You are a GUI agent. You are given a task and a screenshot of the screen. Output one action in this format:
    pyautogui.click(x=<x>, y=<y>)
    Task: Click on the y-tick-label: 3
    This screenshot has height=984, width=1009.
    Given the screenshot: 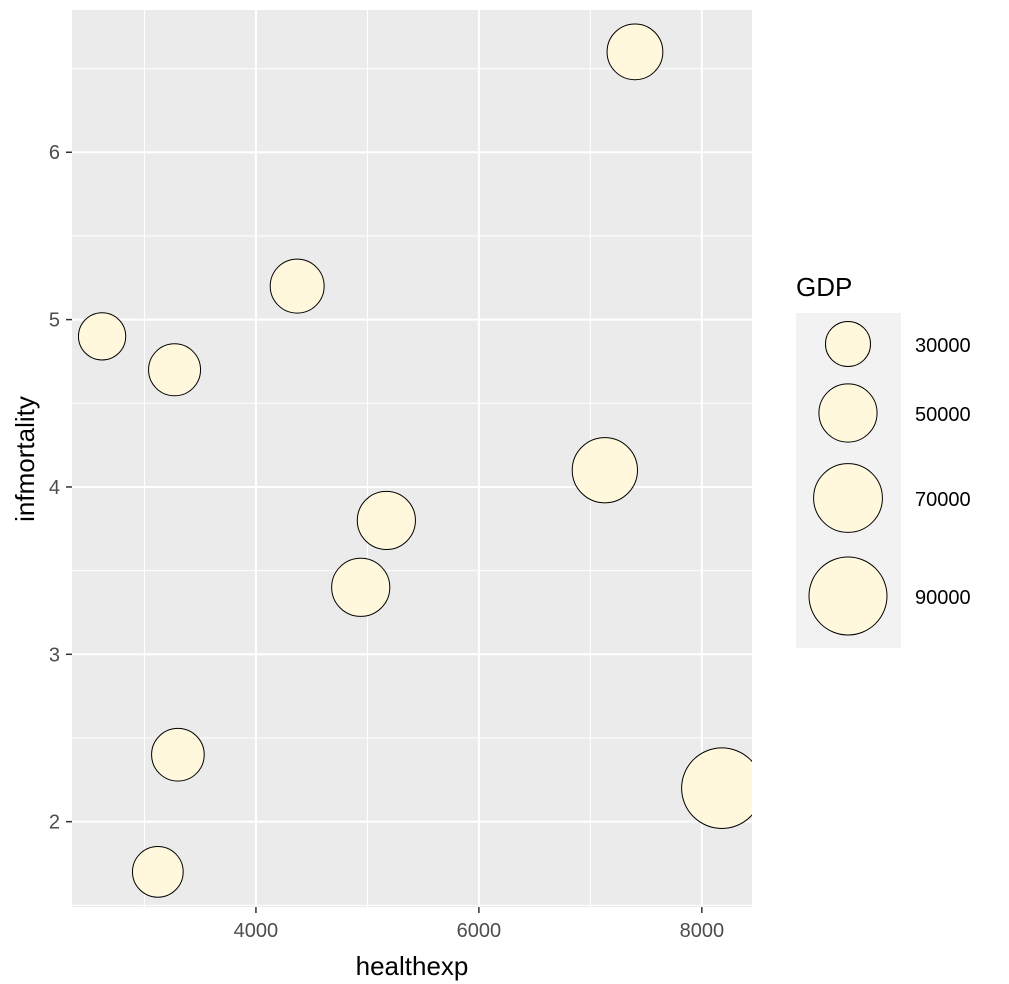 What is the action you would take?
    pyautogui.click(x=54, y=655)
    